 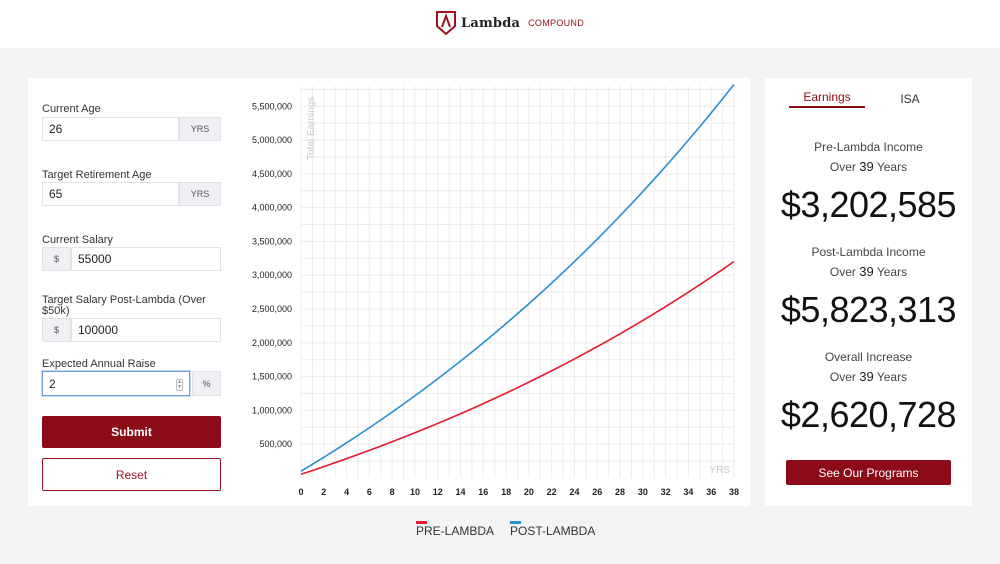 I want to click on pre-income-title: Pre-Lambda Income, so click(x=868, y=147).